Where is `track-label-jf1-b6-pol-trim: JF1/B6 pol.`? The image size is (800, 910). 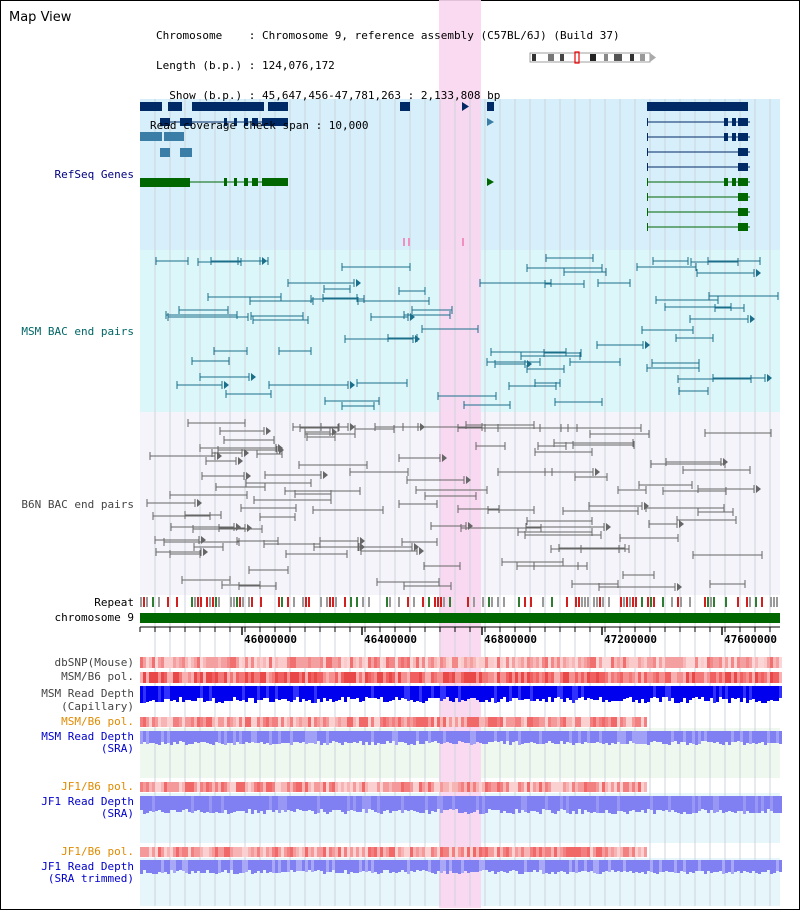
track-label-jf1-b6-pol-trim: JF1/B6 pol. is located at coordinates (97, 851).